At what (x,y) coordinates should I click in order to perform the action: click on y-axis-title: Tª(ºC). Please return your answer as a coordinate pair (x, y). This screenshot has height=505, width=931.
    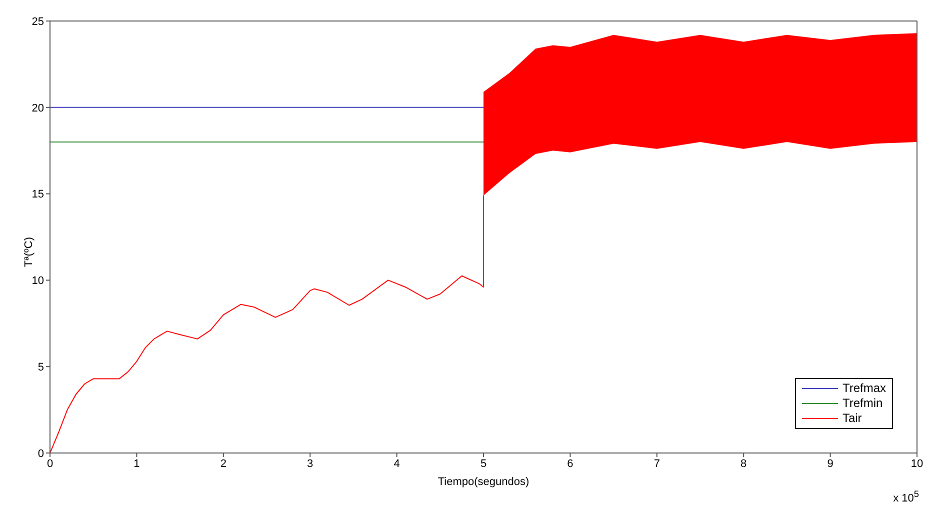
    Looking at the image, I should click on (28, 252).